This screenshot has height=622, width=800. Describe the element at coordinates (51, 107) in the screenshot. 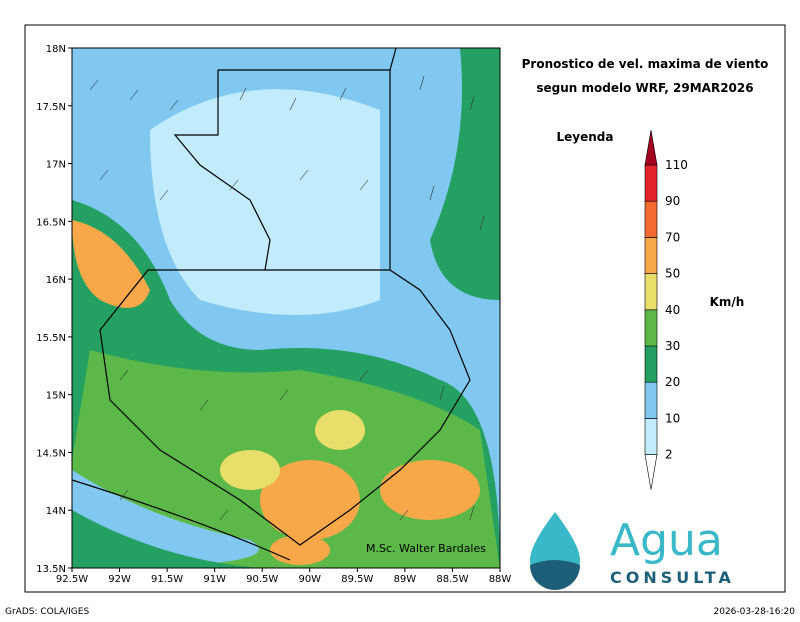

I see `lat-label: 17.5N` at that location.